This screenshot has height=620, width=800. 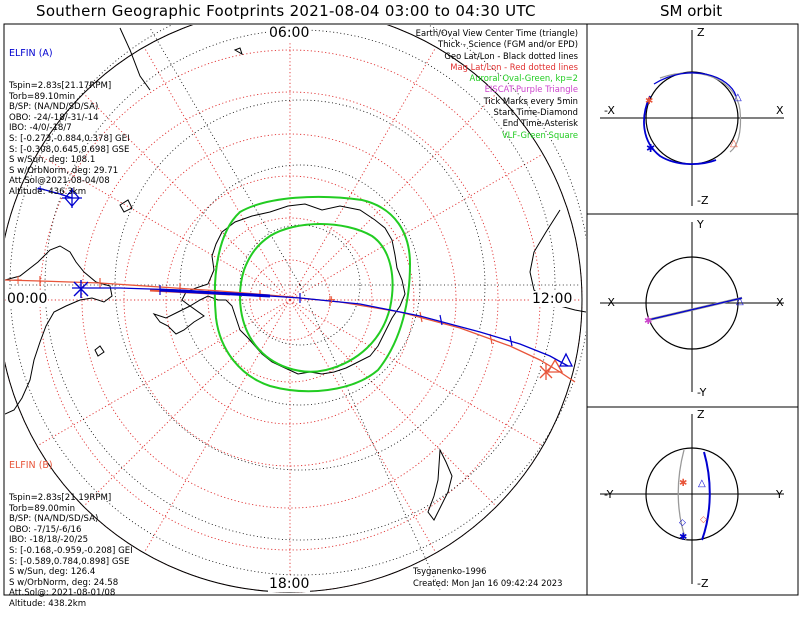 I want to click on orbit3-top-label: Z, so click(x=701, y=414).